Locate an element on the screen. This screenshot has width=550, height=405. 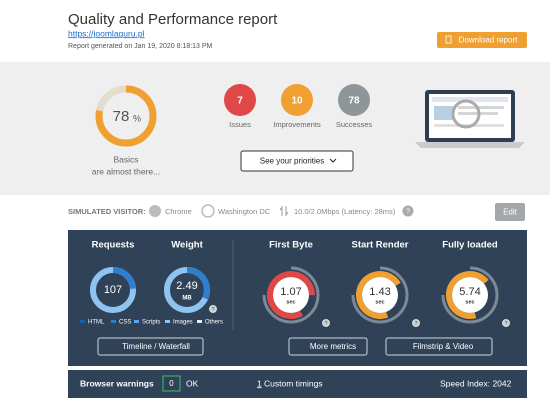
edit-label: Edit is located at coordinates (510, 212).